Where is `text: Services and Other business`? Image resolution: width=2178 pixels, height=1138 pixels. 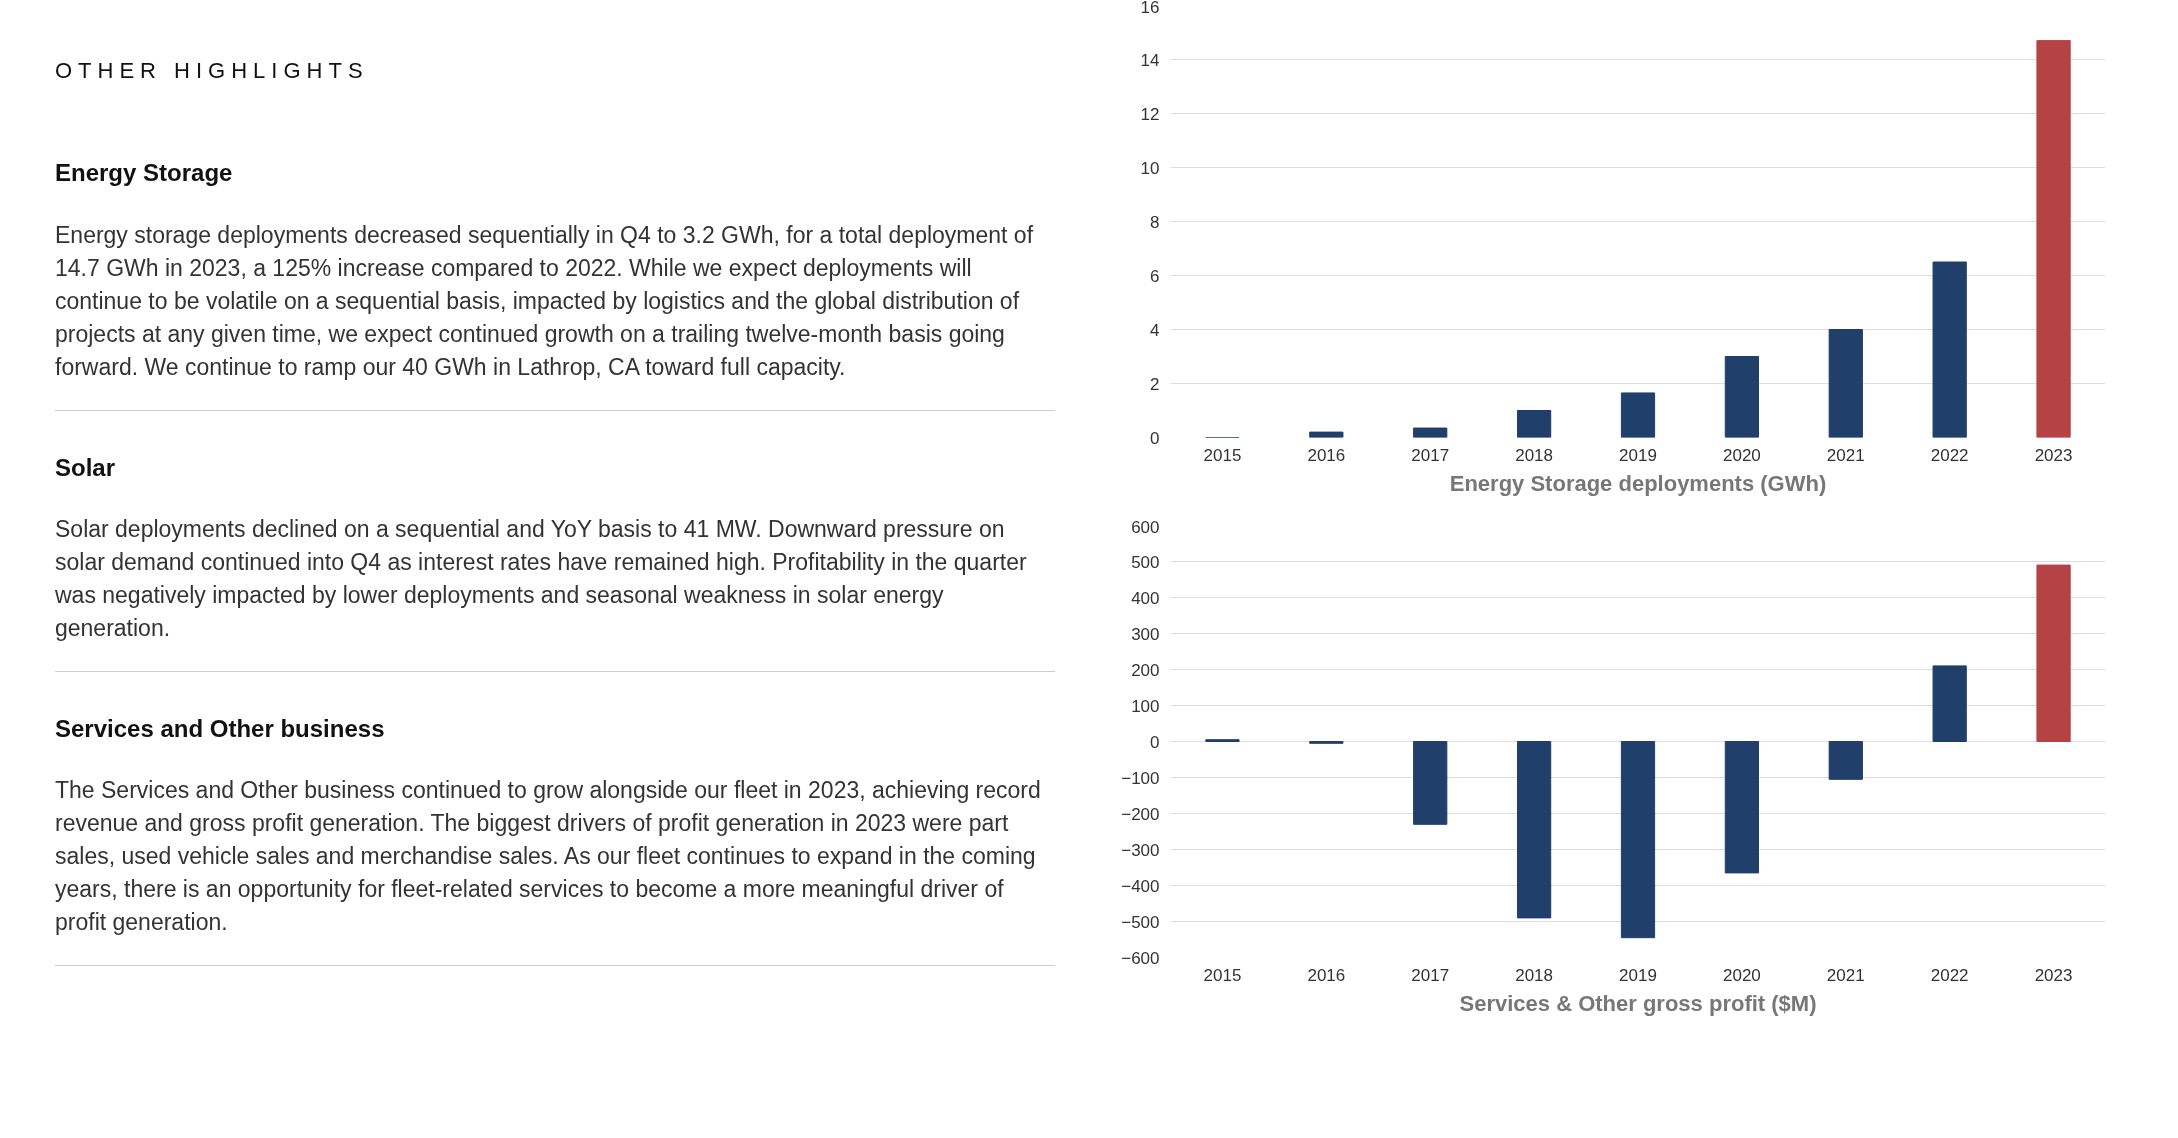 text: Services and Other business is located at coordinates (220, 729).